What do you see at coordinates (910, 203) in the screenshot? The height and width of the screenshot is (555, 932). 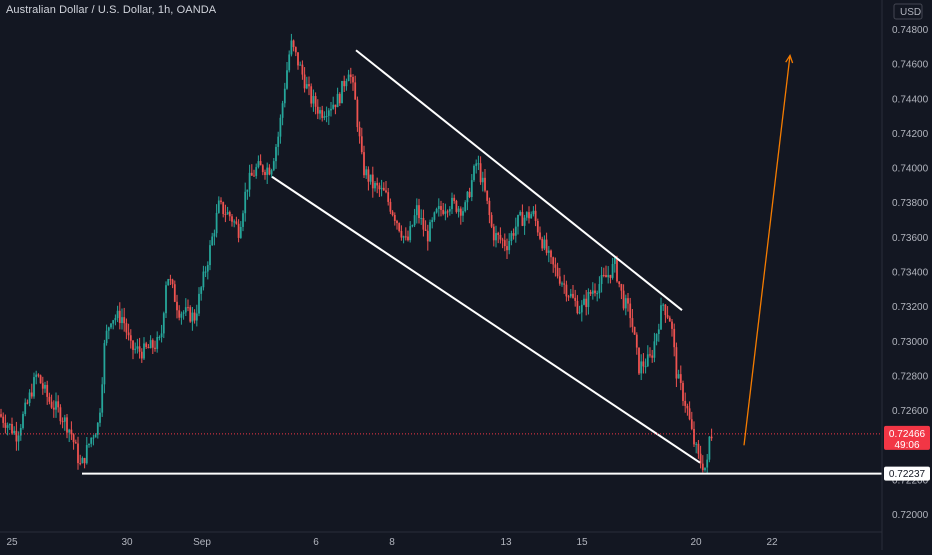 I see `y-tick-label: 0.73800` at bounding box center [910, 203].